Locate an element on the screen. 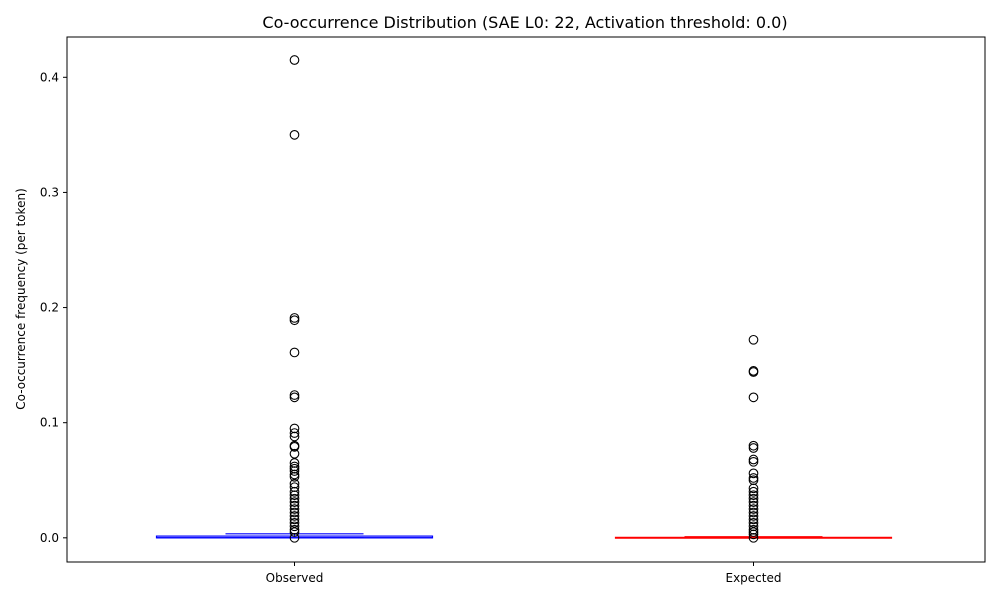  x-axis: Observed Expected is located at coordinates (524, 573).